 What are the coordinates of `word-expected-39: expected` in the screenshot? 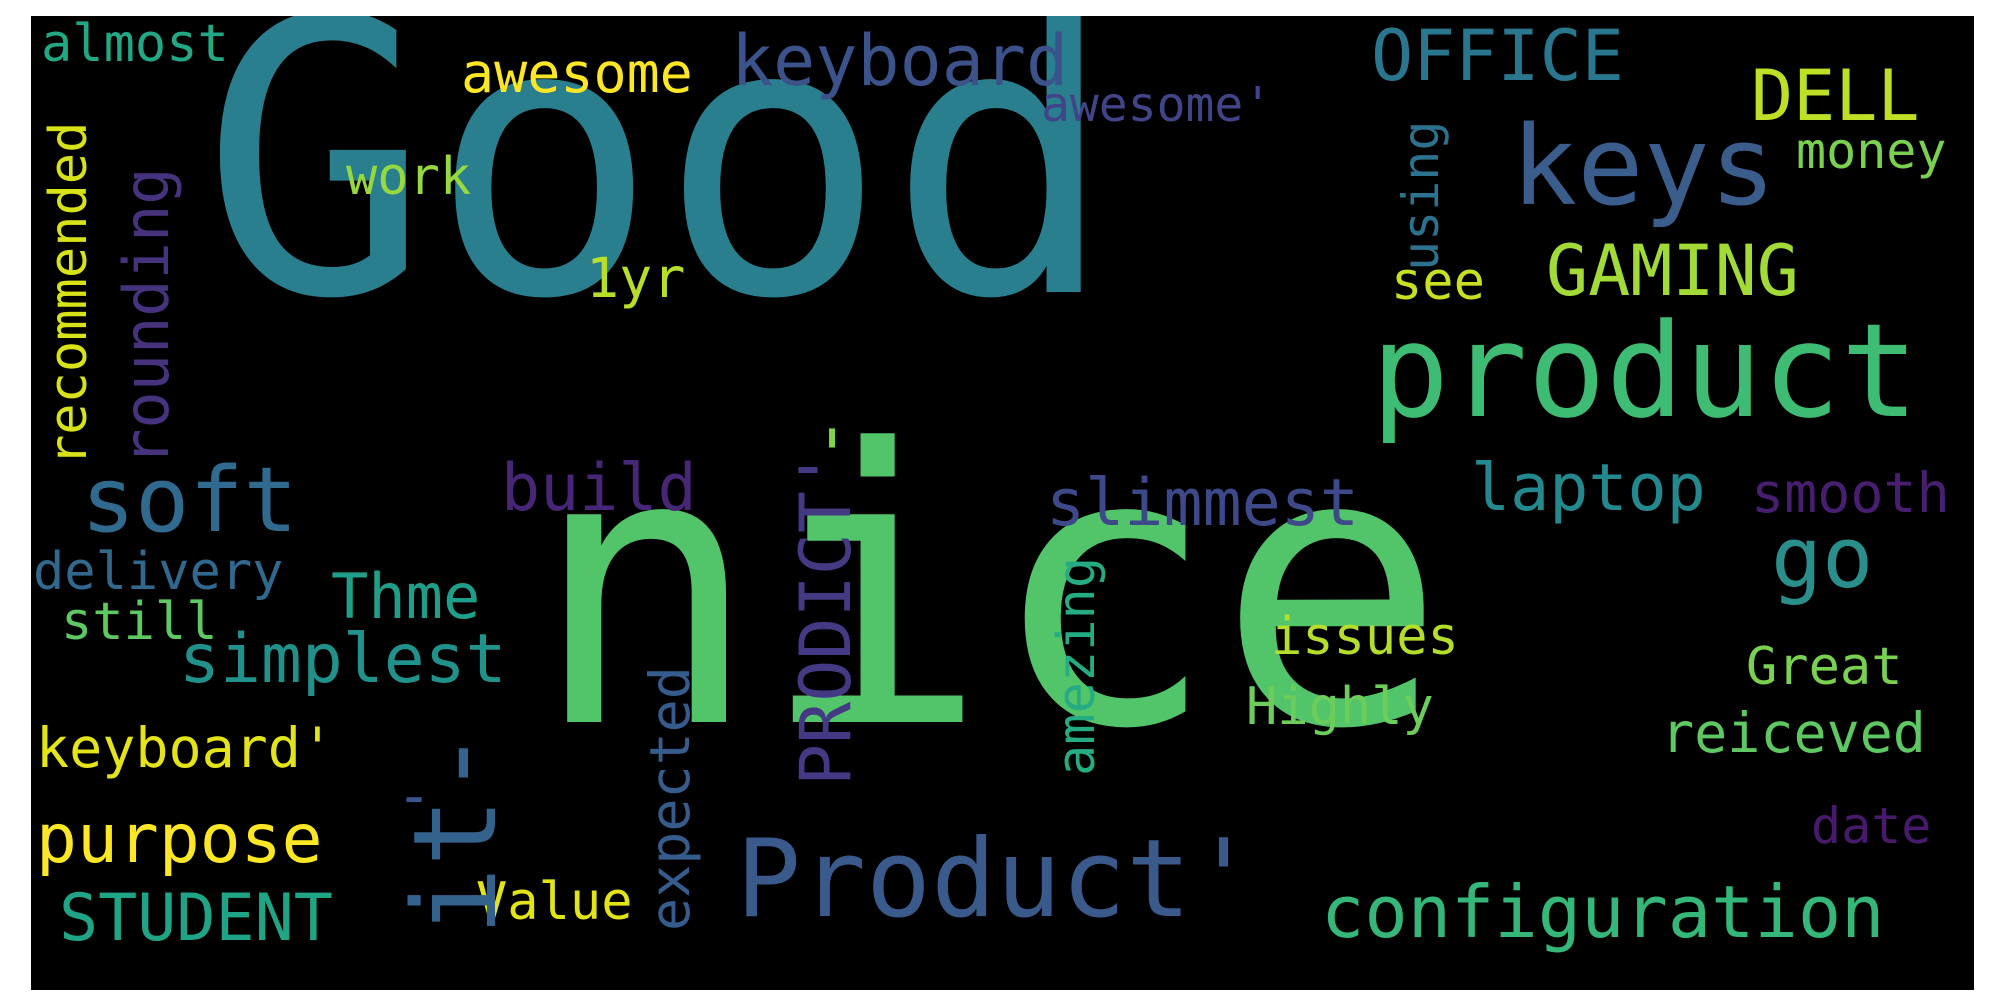 It's located at (670, 798).